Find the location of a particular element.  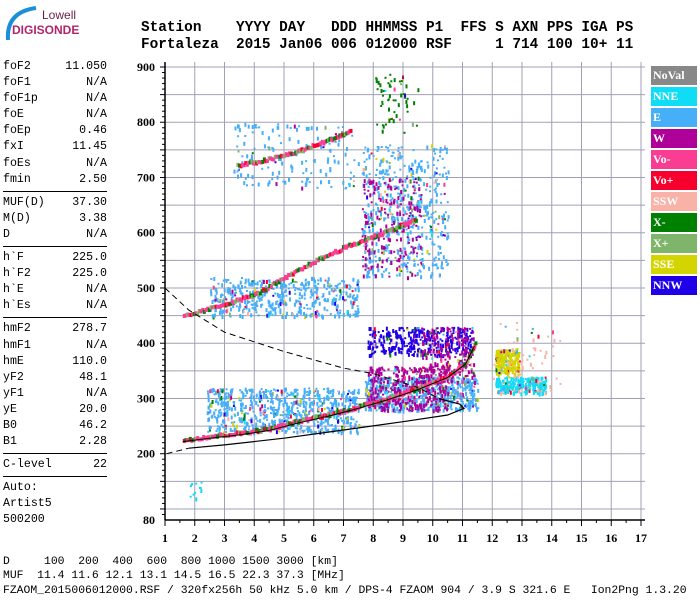

x-tick-label: 2 is located at coordinates (195, 538).